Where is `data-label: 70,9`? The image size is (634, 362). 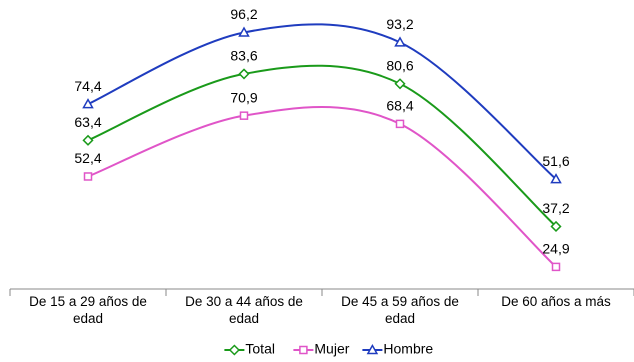
data-label: 70,9 is located at coordinates (243, 97).